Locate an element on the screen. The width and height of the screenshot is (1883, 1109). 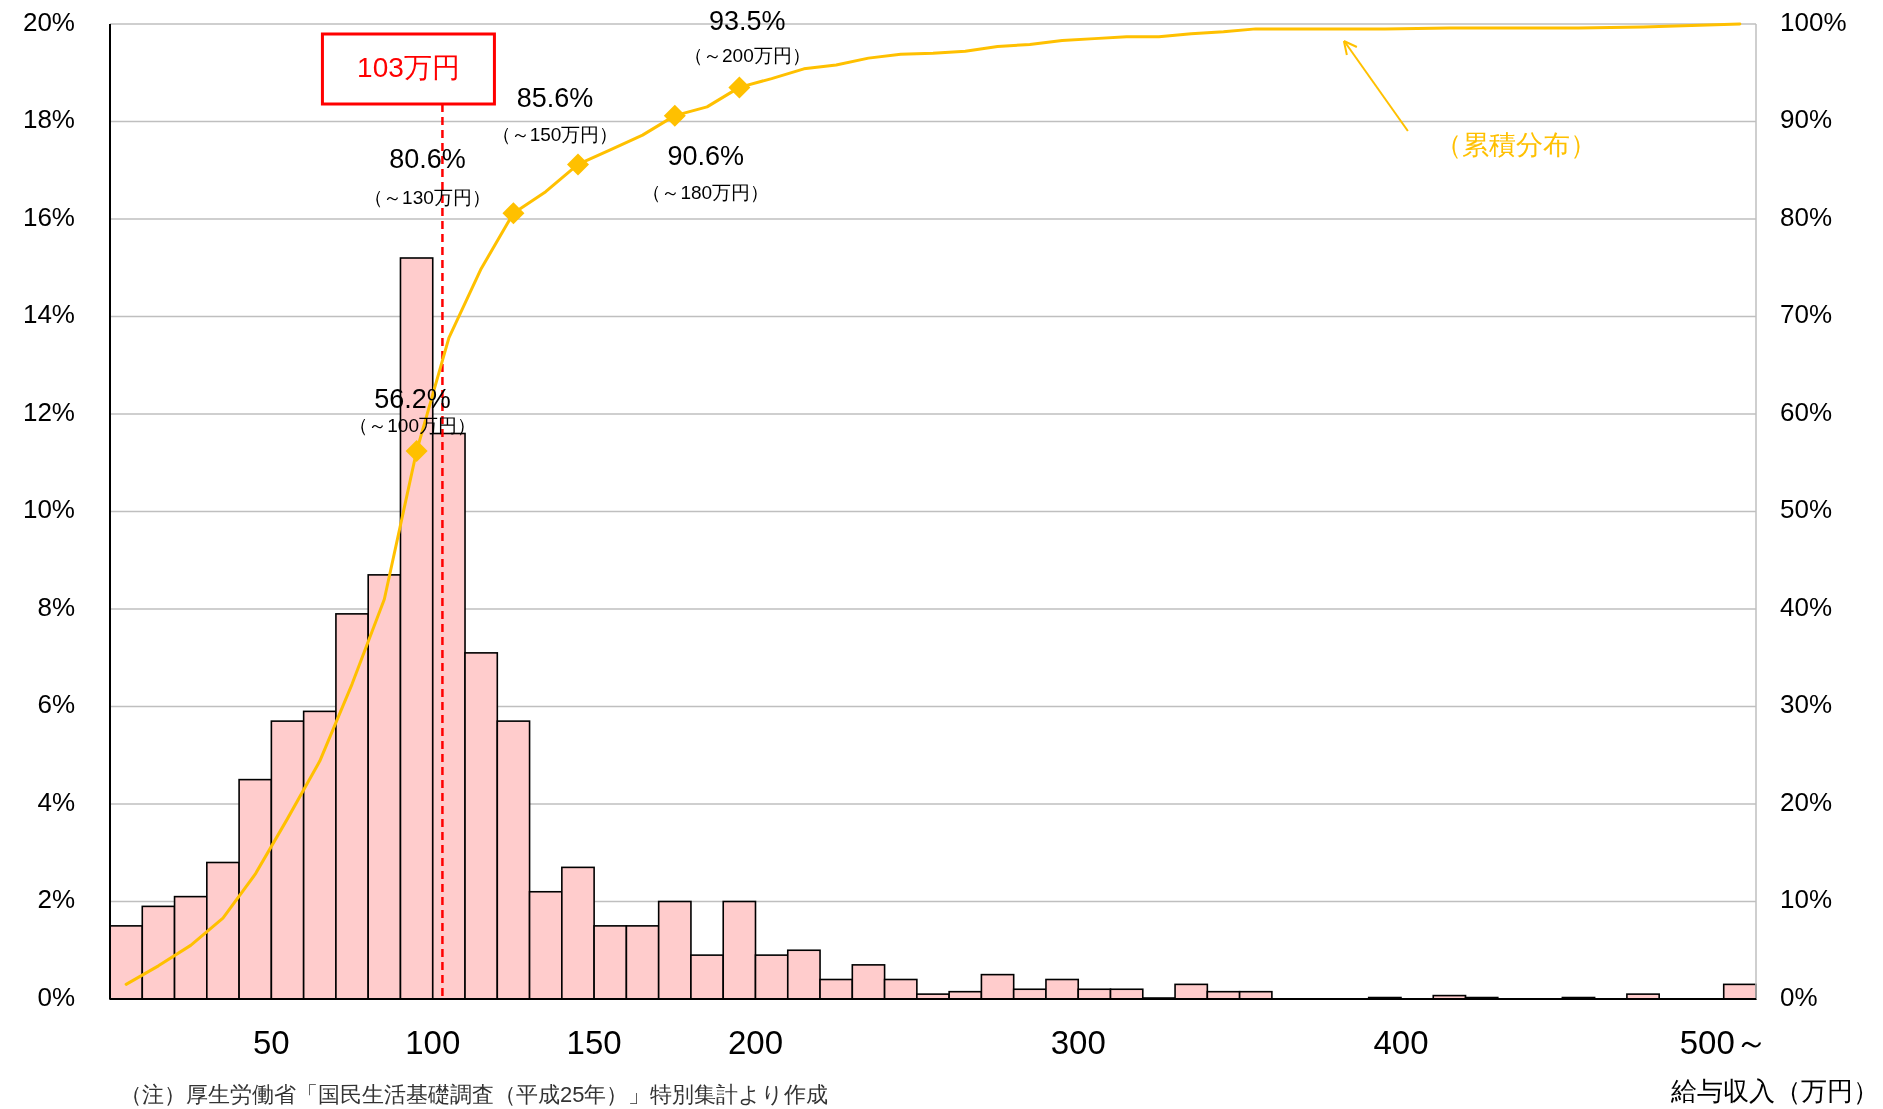
y-tick-label: 4% is located at coordinates (56, 801).